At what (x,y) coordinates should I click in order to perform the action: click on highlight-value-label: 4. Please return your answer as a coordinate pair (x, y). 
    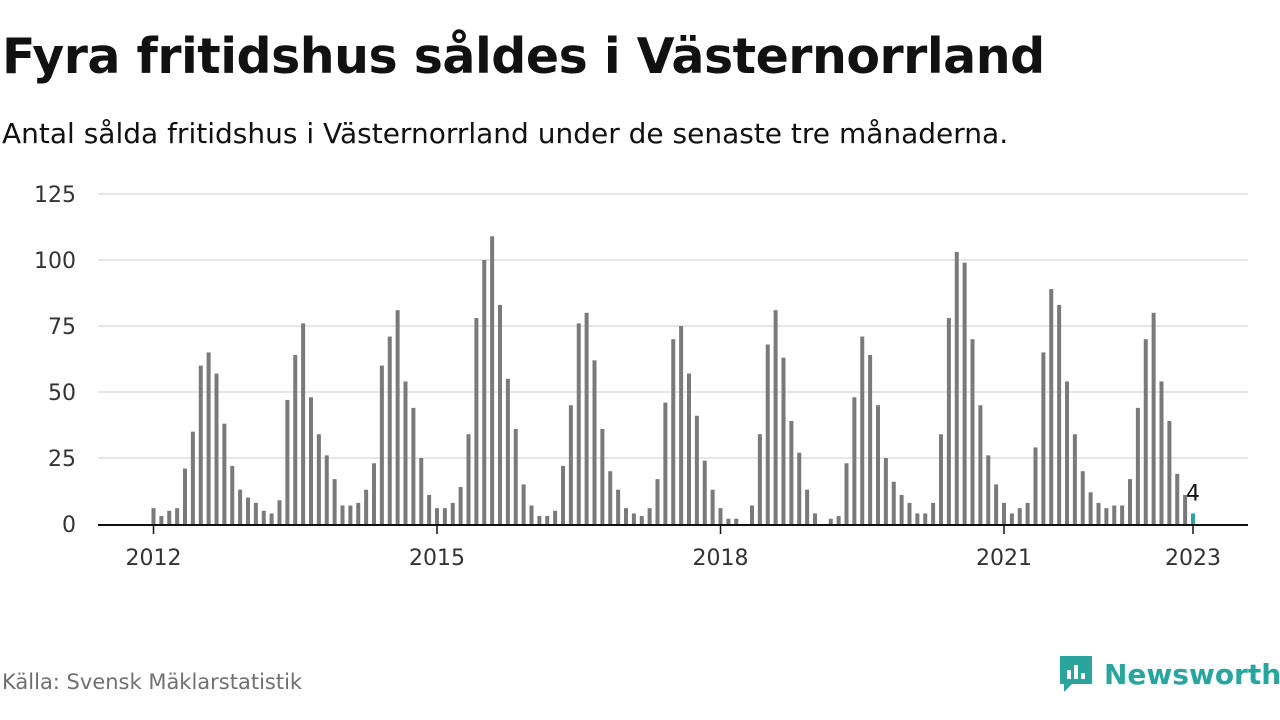
    Looking at the image, I should click on (1193, 493).